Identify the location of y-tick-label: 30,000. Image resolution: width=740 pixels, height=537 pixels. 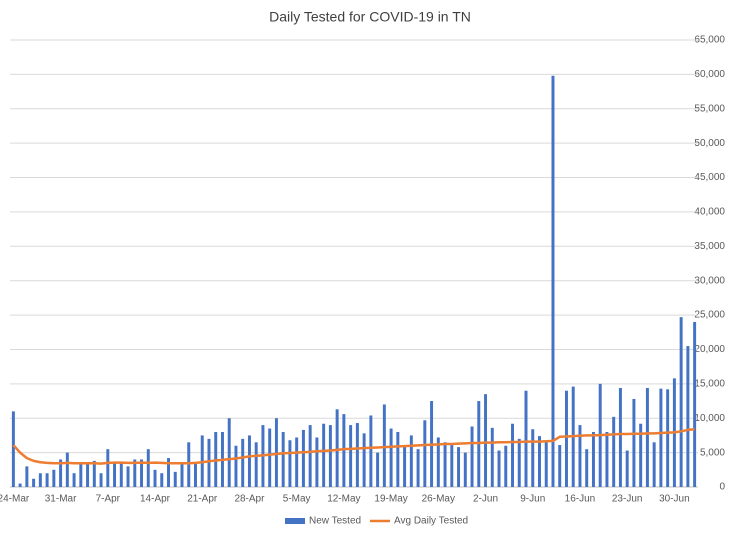
(709, 280).